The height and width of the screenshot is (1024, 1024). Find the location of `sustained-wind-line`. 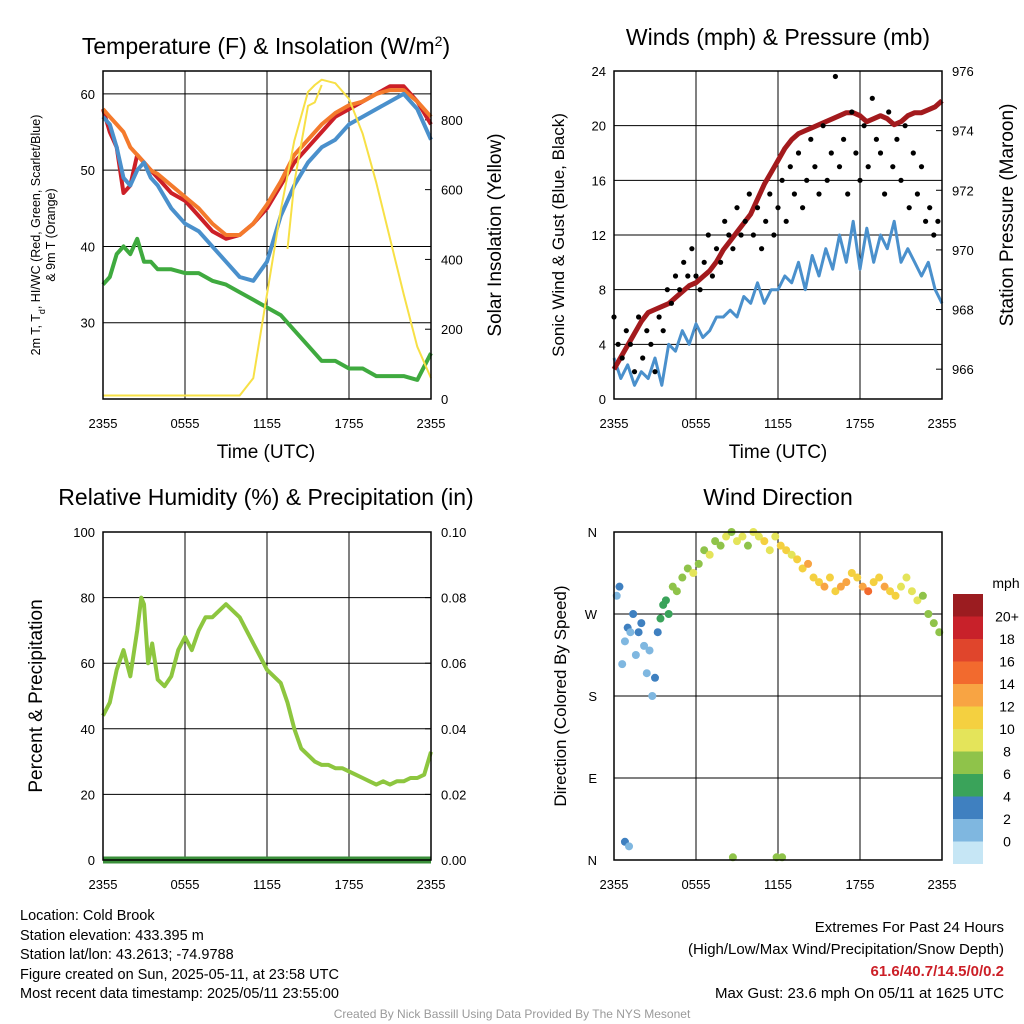

sustained-wind-line is located at coordinates (778, 303).